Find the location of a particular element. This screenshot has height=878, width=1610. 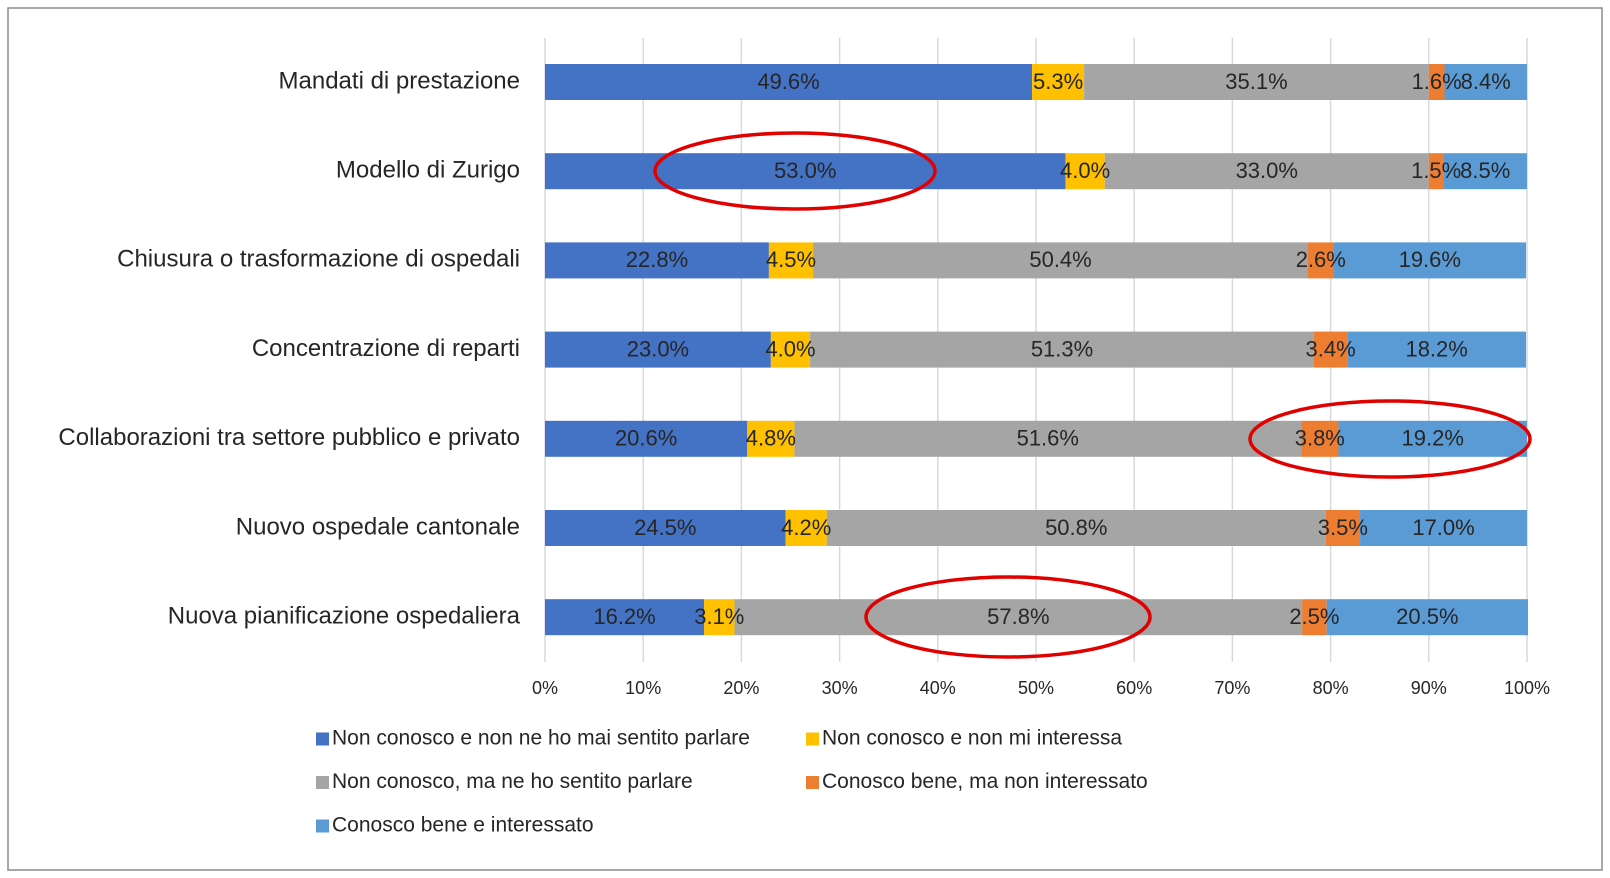

data-label: 53.0% is located at coordinates (805, 170).